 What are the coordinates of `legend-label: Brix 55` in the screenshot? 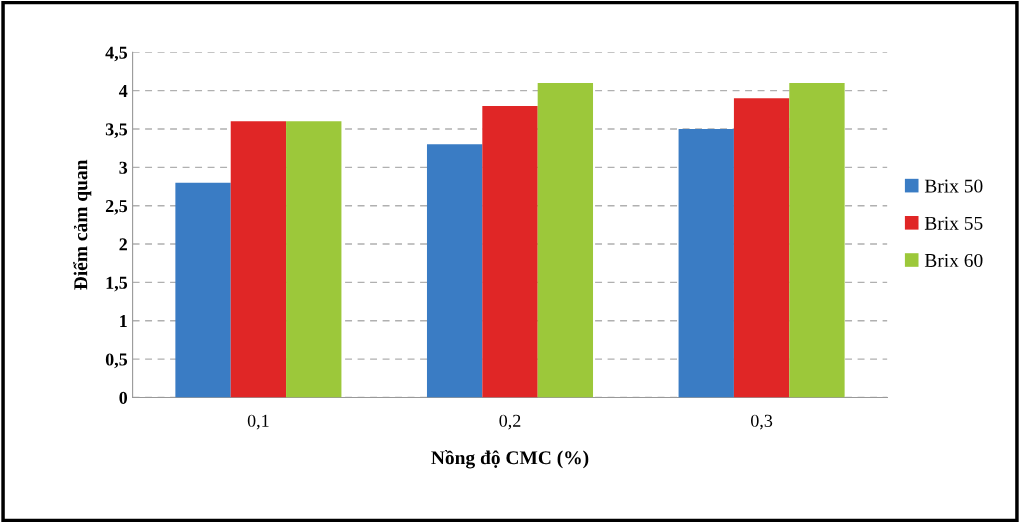 It's located at (953, 223).